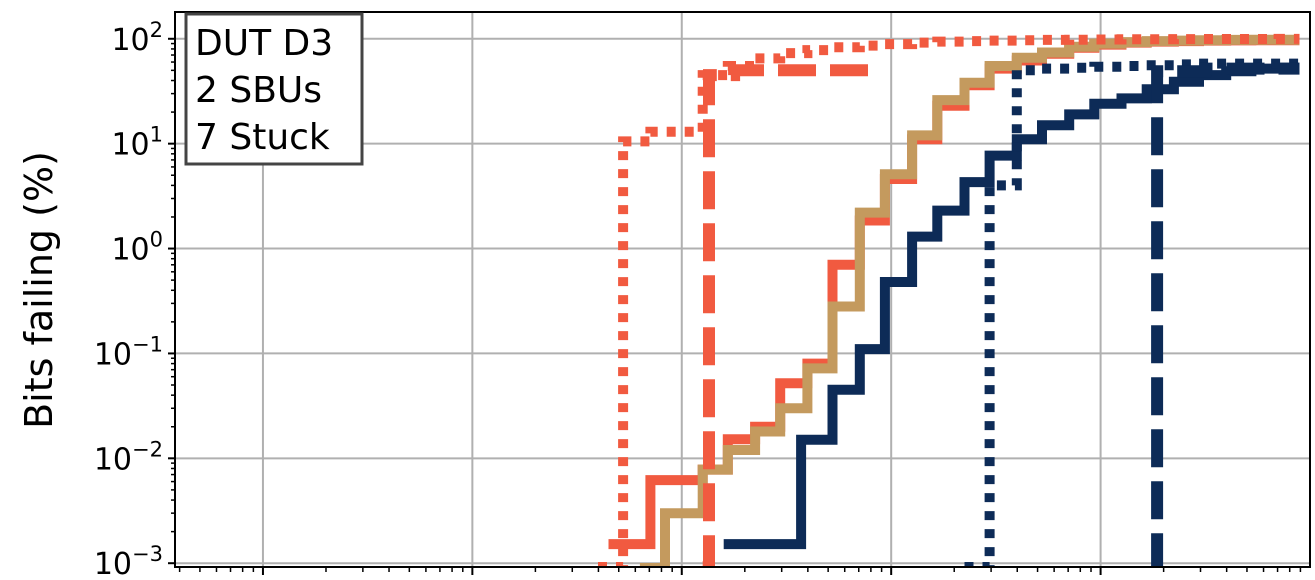 This screenshot has width=1315, height=580. I want to click on y-tick-exponent: 1, so click(156, 135).